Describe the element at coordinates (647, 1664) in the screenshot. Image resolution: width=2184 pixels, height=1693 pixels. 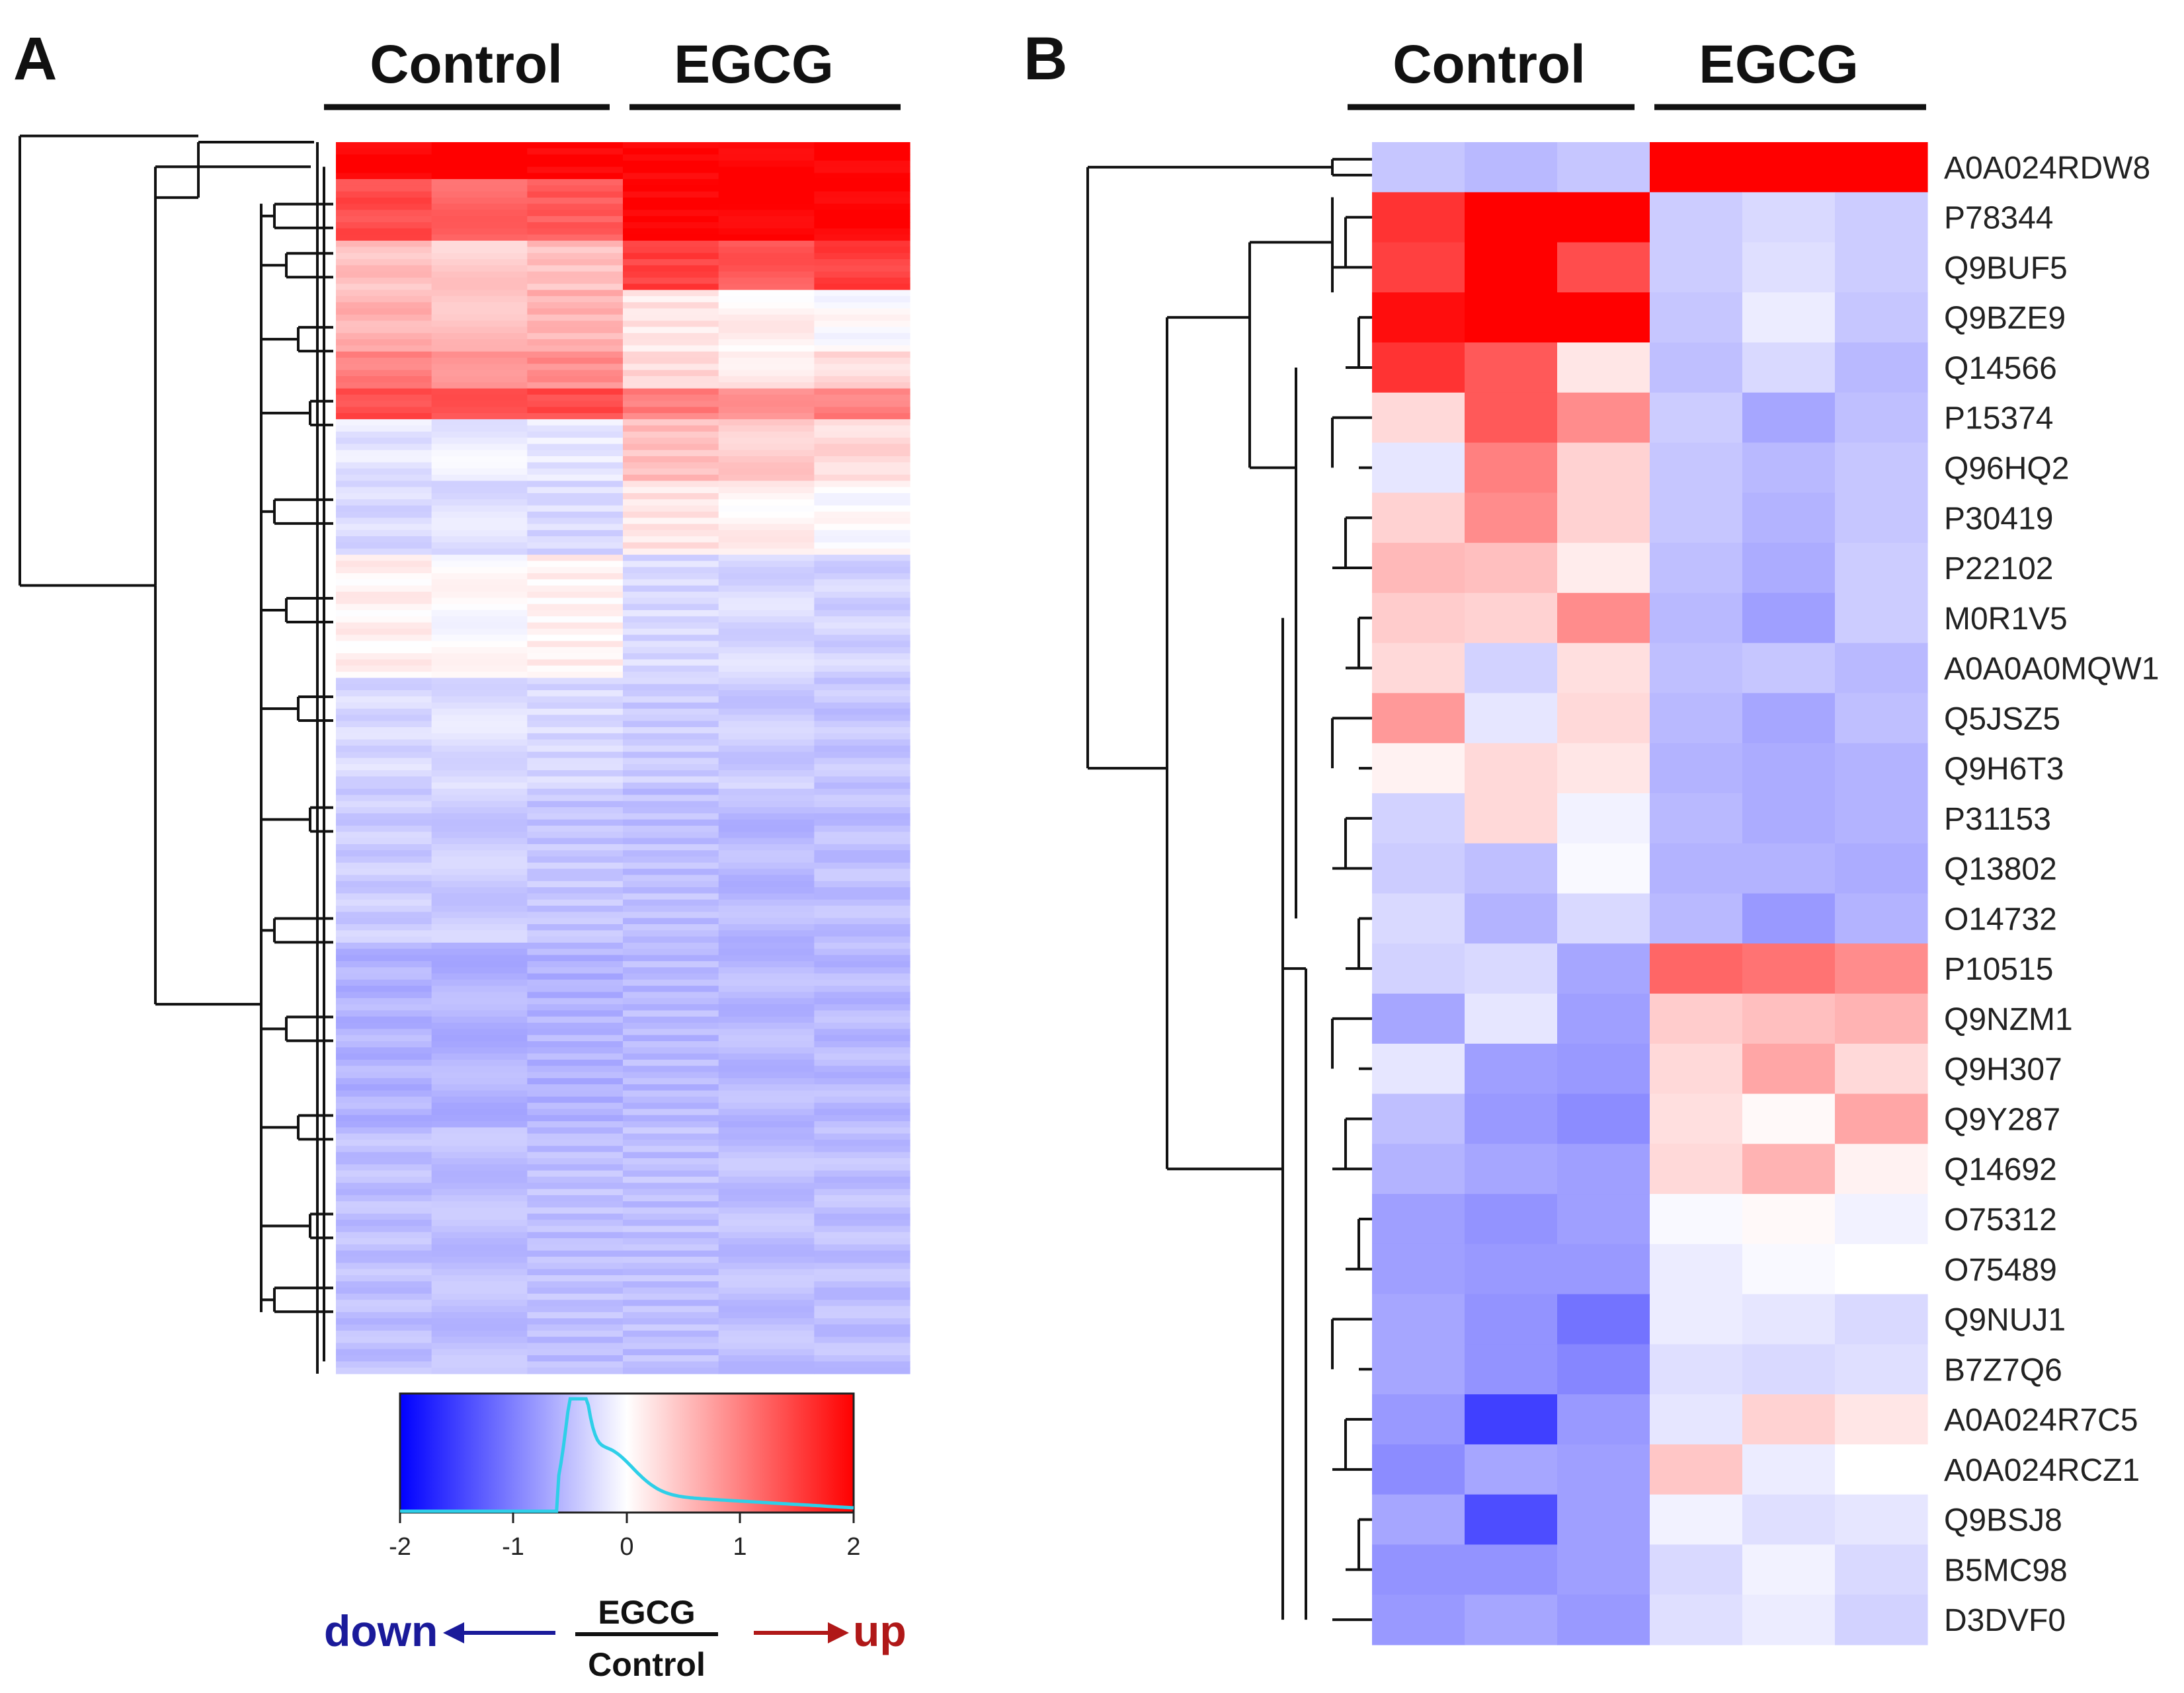
I see `legend-ratio-denominator: Control` at that location.